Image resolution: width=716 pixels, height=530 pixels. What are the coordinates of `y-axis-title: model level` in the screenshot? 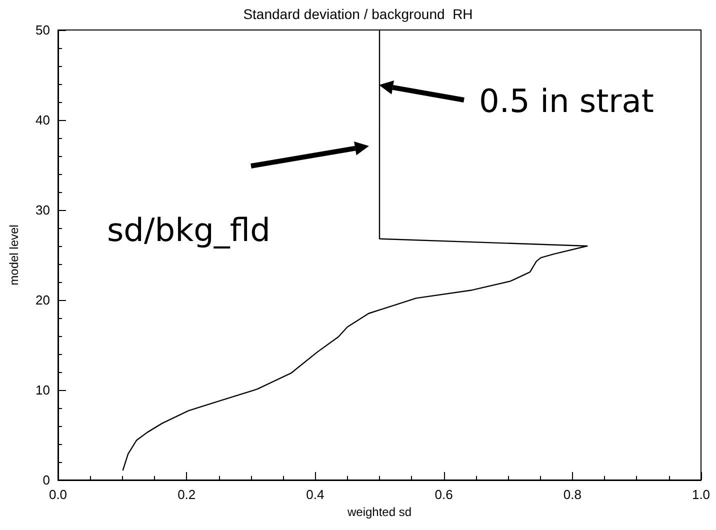 It's located at (14, 255).